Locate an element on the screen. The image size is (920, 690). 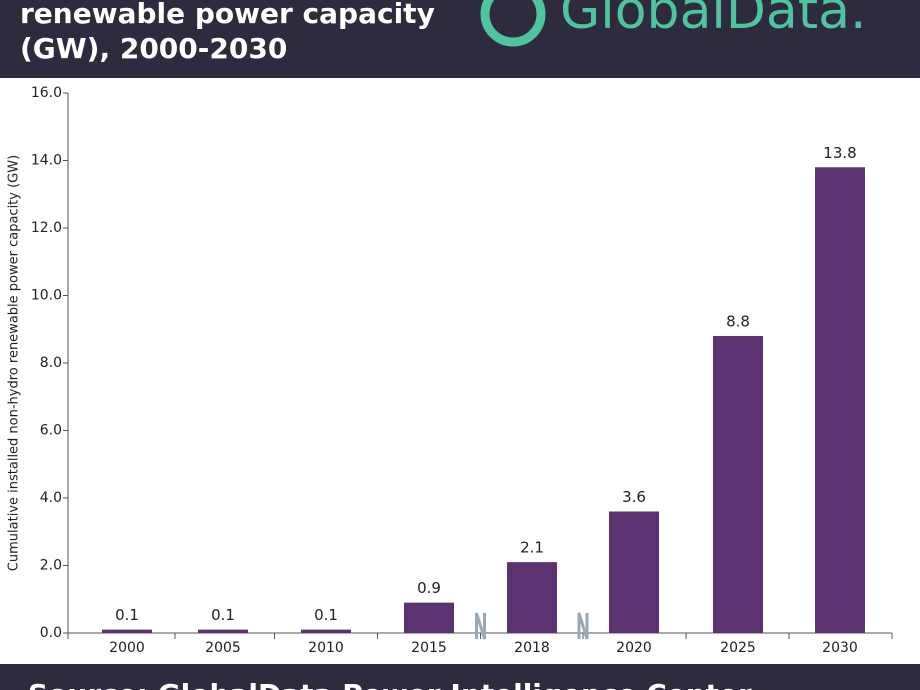
header-bar is located at coordinates (460, 39).